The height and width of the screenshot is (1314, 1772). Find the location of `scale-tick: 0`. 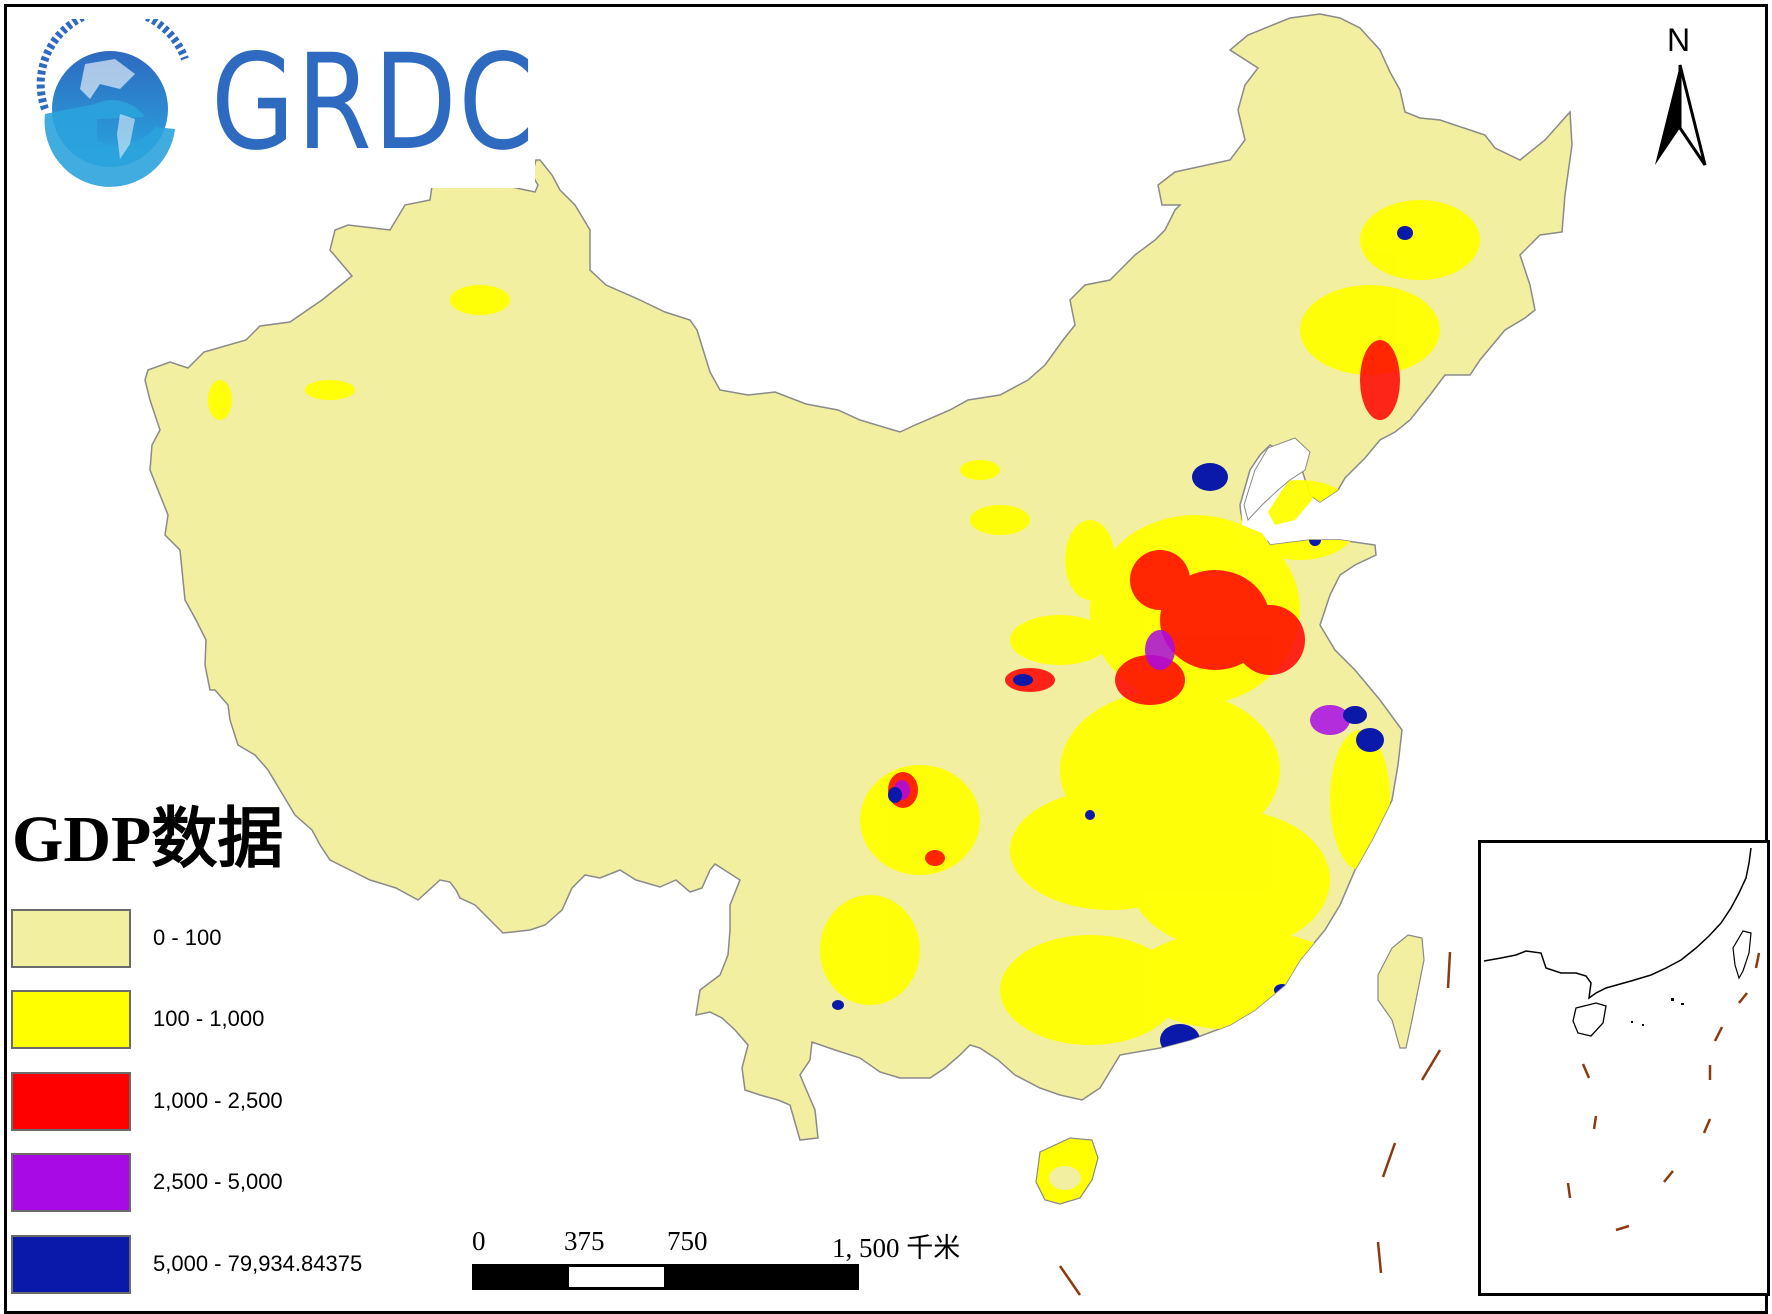

scale-tick: 0 is located at coordinates (479, 1241).